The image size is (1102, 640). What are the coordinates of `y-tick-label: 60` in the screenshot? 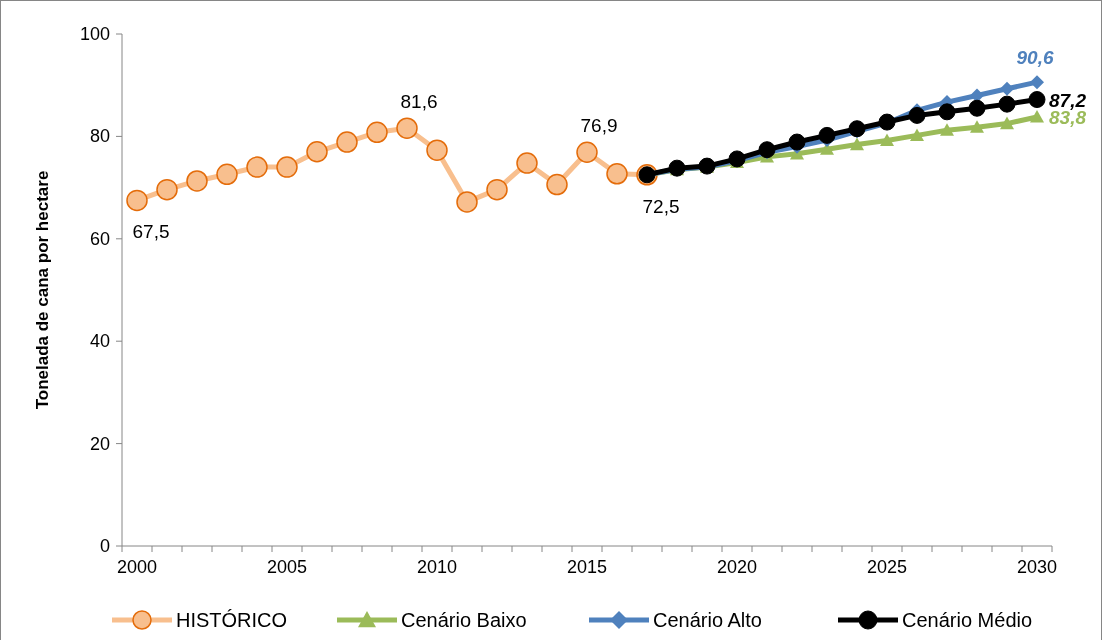 It's located at (99, 238).